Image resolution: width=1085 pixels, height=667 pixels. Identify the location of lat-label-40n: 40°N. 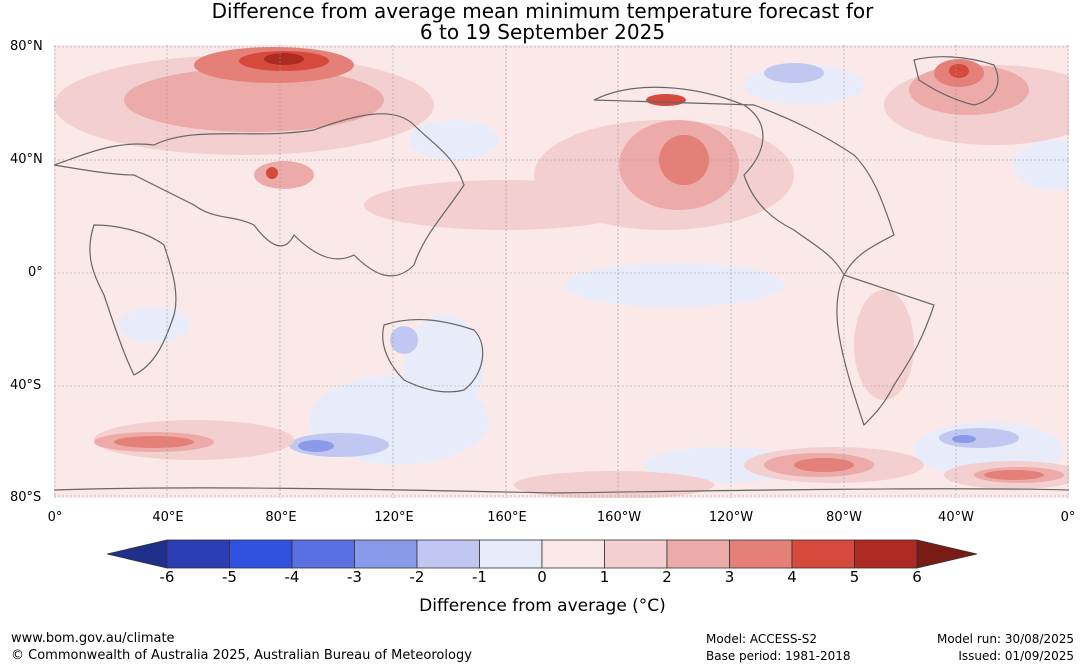
(26, 159).